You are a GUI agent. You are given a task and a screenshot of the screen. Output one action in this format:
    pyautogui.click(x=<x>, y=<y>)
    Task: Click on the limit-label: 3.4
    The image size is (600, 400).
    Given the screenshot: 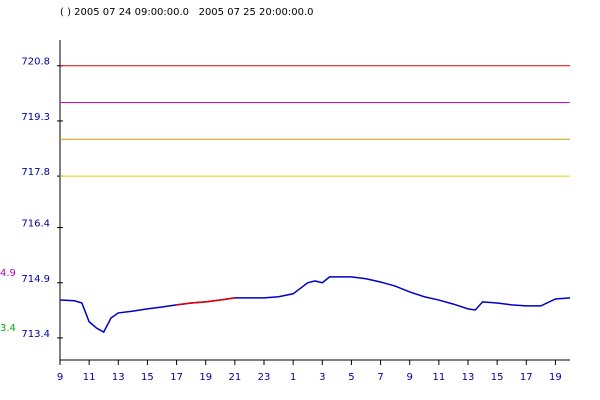 What is the action you would take?
    pyautogui.click(x=8, y=328)
    